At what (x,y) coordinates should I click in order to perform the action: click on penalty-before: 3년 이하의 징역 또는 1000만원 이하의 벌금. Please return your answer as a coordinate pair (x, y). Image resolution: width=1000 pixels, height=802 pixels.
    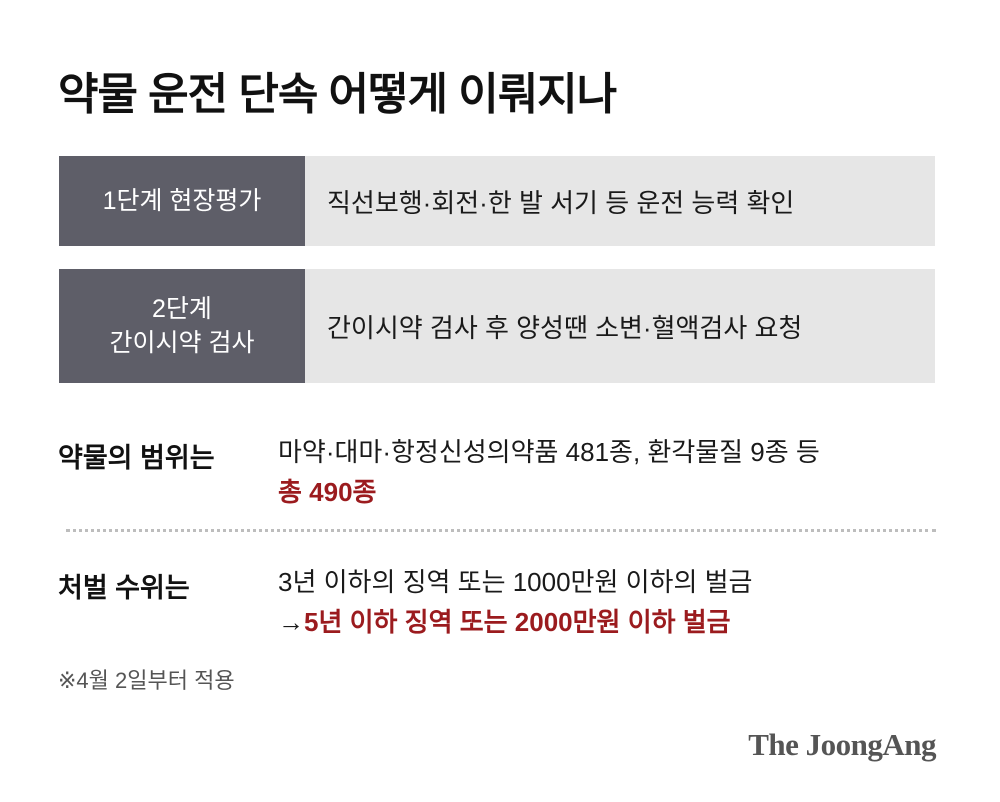
    Looking at the image, I should click on (515, 582).